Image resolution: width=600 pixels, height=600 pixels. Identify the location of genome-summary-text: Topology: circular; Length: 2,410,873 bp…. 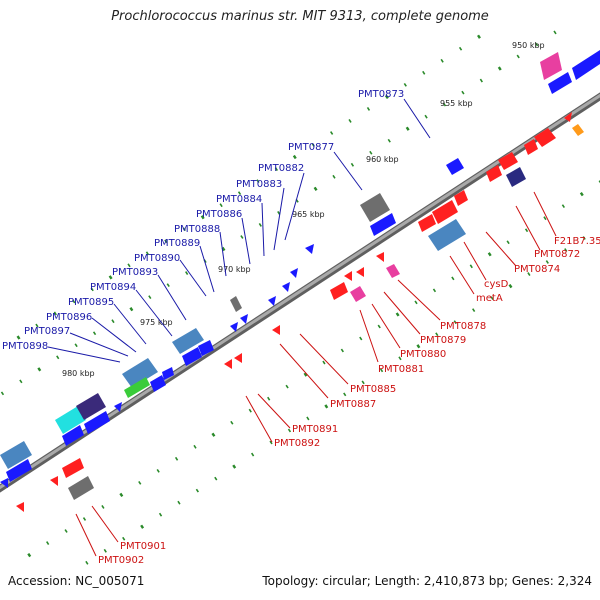
(427, 581).